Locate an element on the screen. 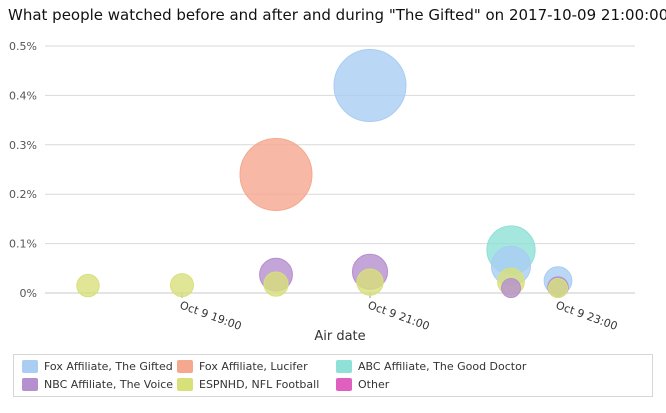 This screenshot has width=666, height=413. y-axis-ticks: 0% 0.1% 0.2% 0.3% 0.4% 0.5% is located at coordinates (23, 170).